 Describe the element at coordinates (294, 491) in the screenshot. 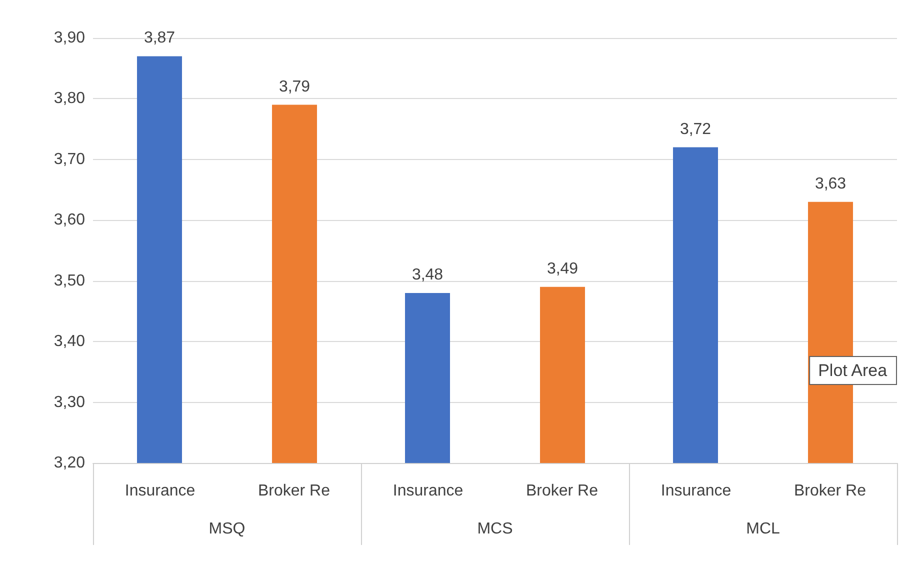

I see `series-label: Broker Re` at that location.